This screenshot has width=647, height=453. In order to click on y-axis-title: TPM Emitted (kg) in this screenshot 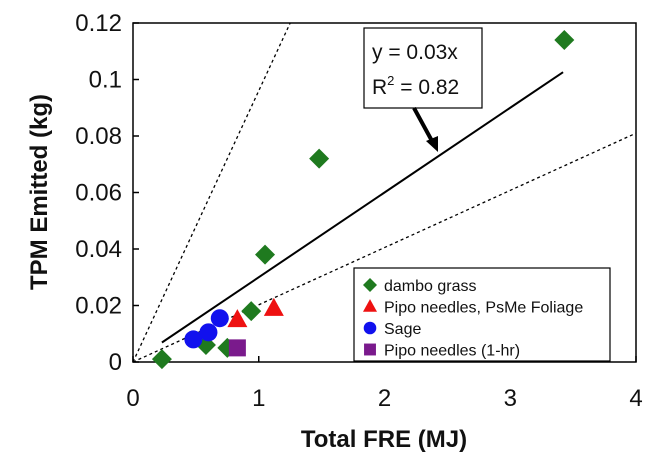, I will do `click(39, 192)`.